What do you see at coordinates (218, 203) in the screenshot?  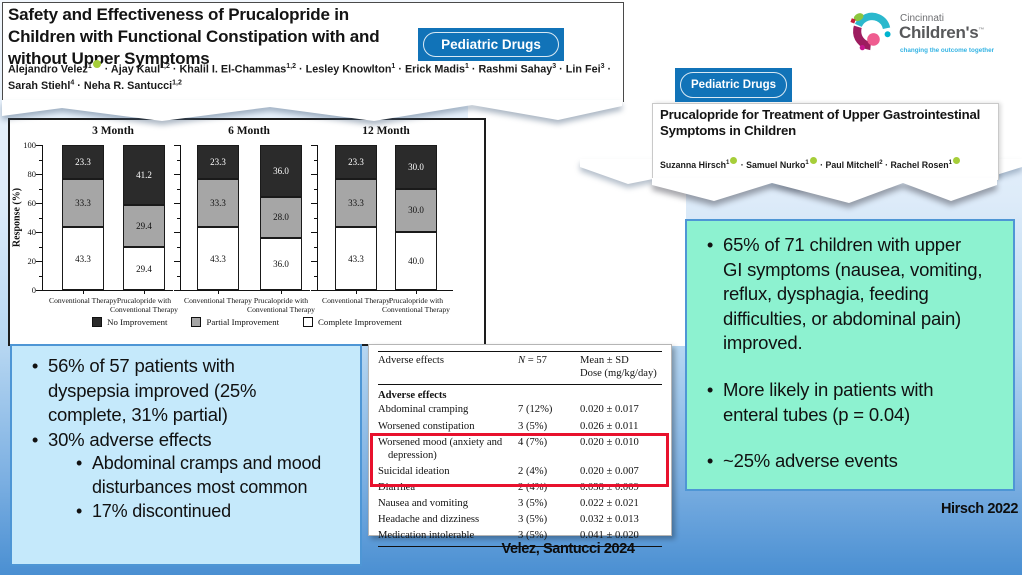 I see `bar-value-label: 33.3` at bounding box center [218, 203].